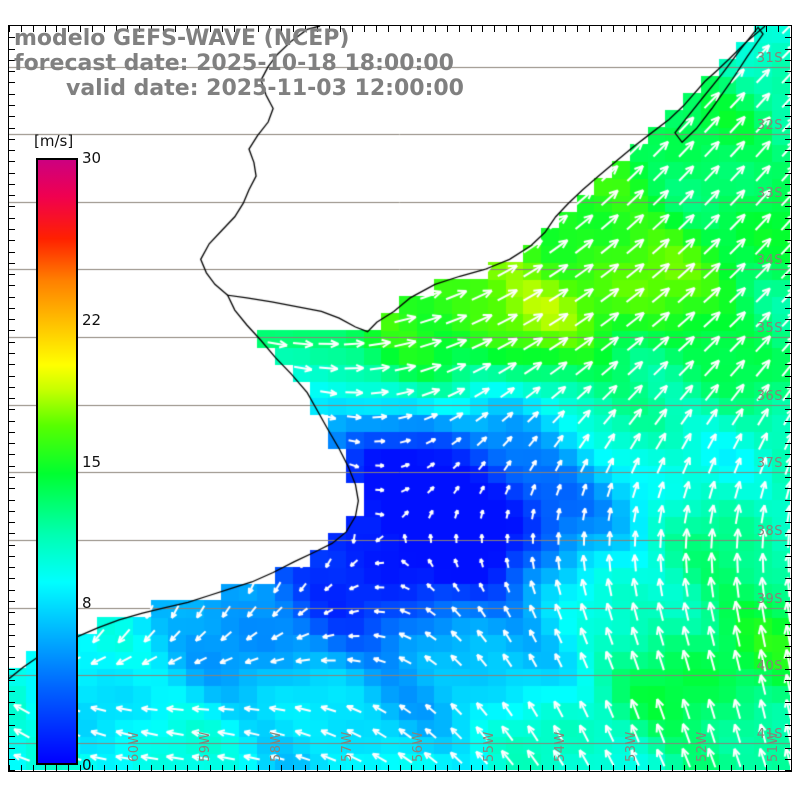  What do you see at coordinates (205, 746) in the screenshot?
I see `longitude-label: 59W` at bounding box center [205, 746].